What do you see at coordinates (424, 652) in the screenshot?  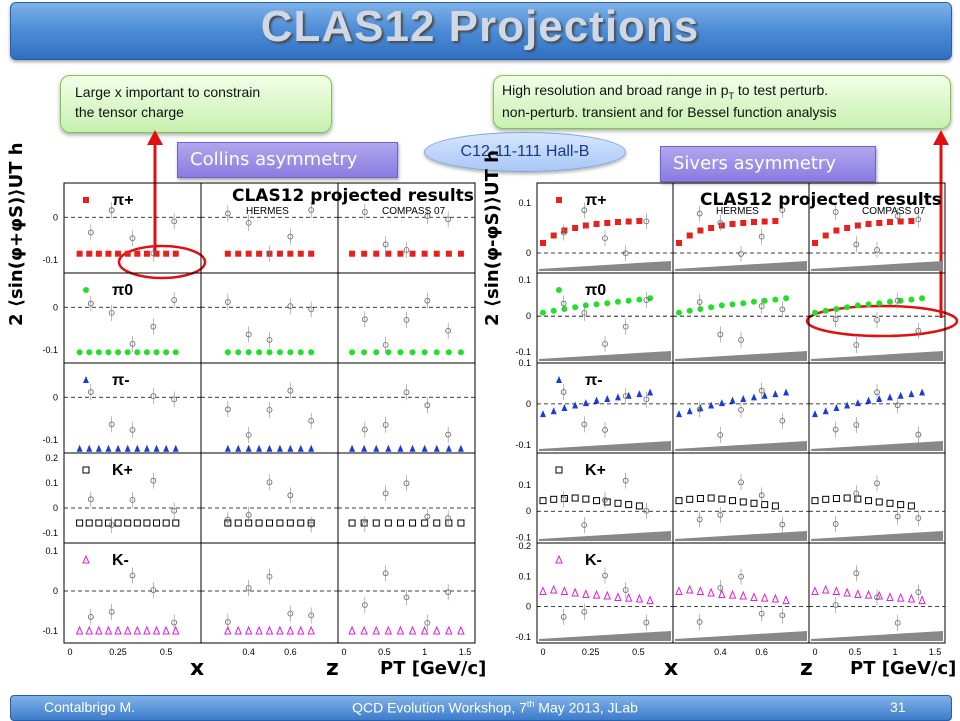 I see `x-tick-label: 1` at bounding box center [424, 652].